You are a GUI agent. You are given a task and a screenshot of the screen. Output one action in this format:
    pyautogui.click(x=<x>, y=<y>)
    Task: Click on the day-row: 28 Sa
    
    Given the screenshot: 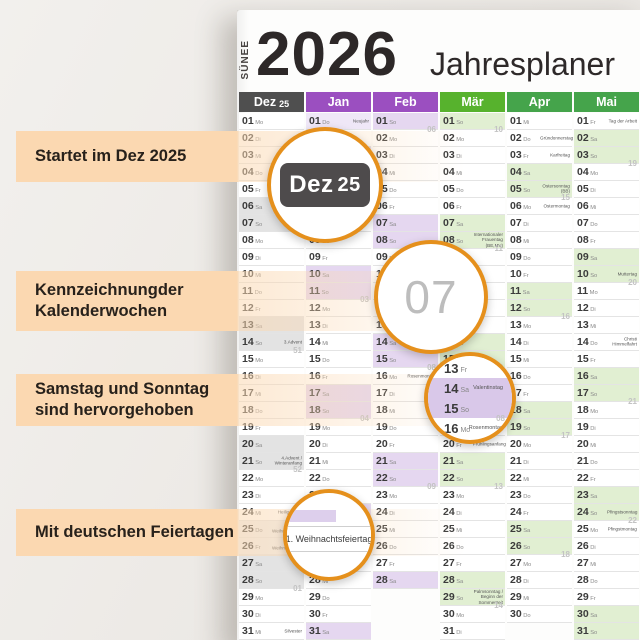 What is the action you would take?
    pyautogui.click(x=472, y=580)
    